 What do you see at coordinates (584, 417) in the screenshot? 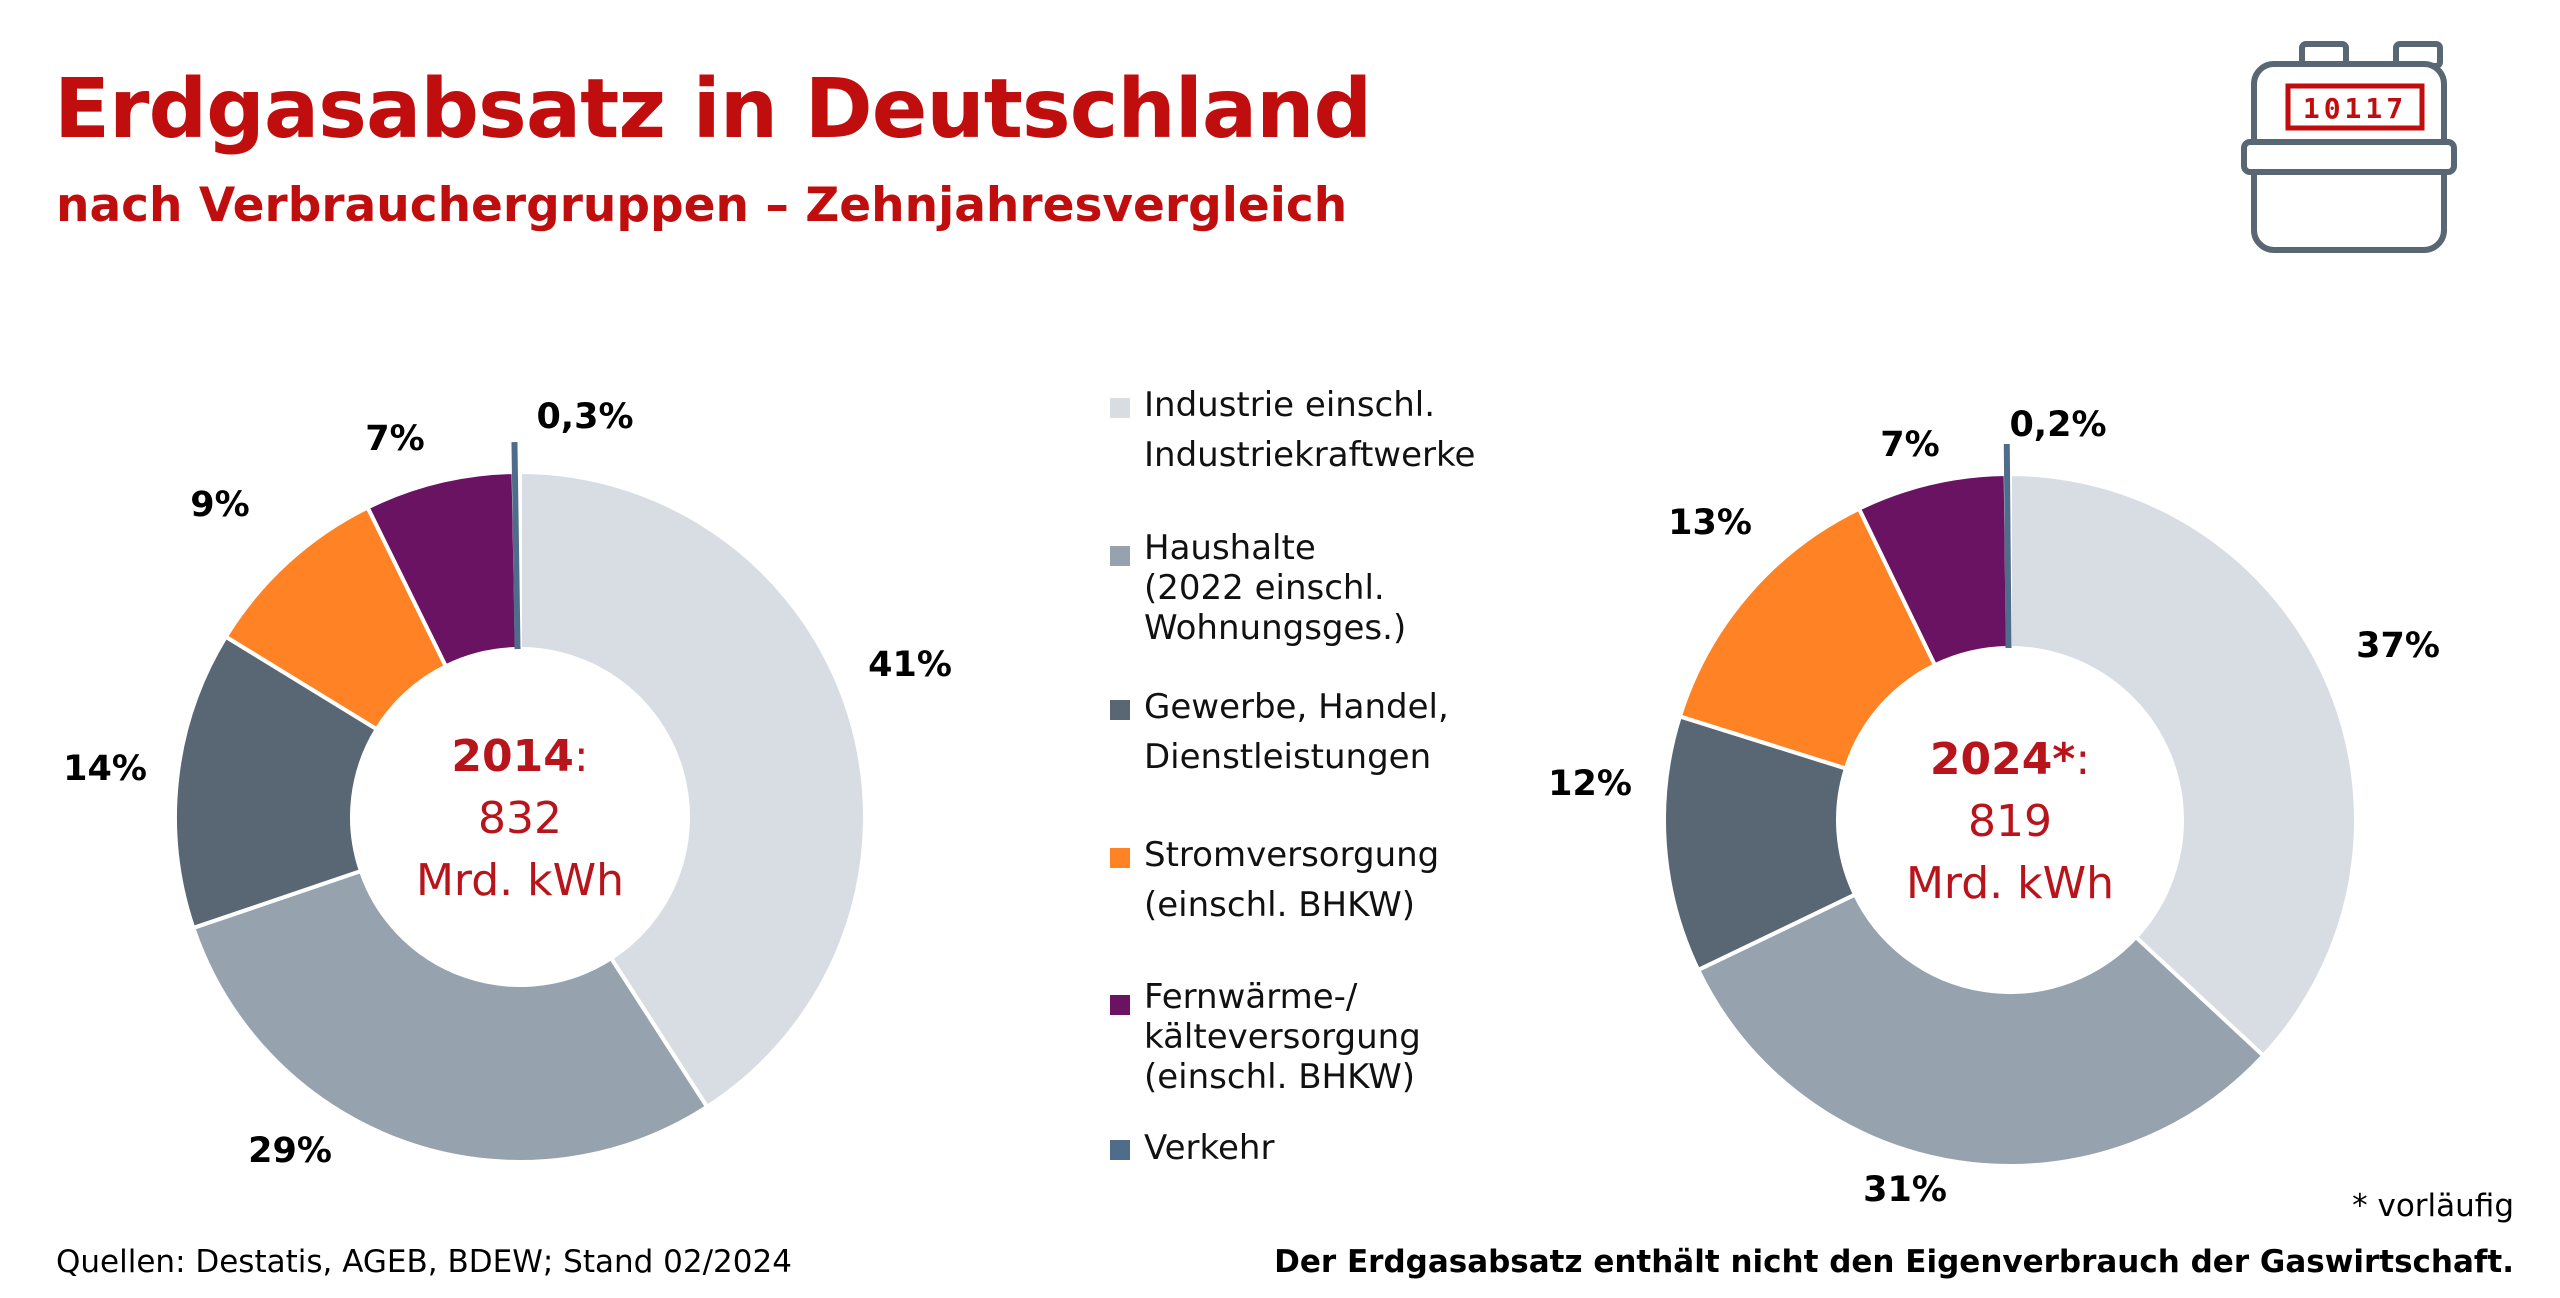
I see `slice-label-6-2014: 0,3%` at bounding box center [584, 417].